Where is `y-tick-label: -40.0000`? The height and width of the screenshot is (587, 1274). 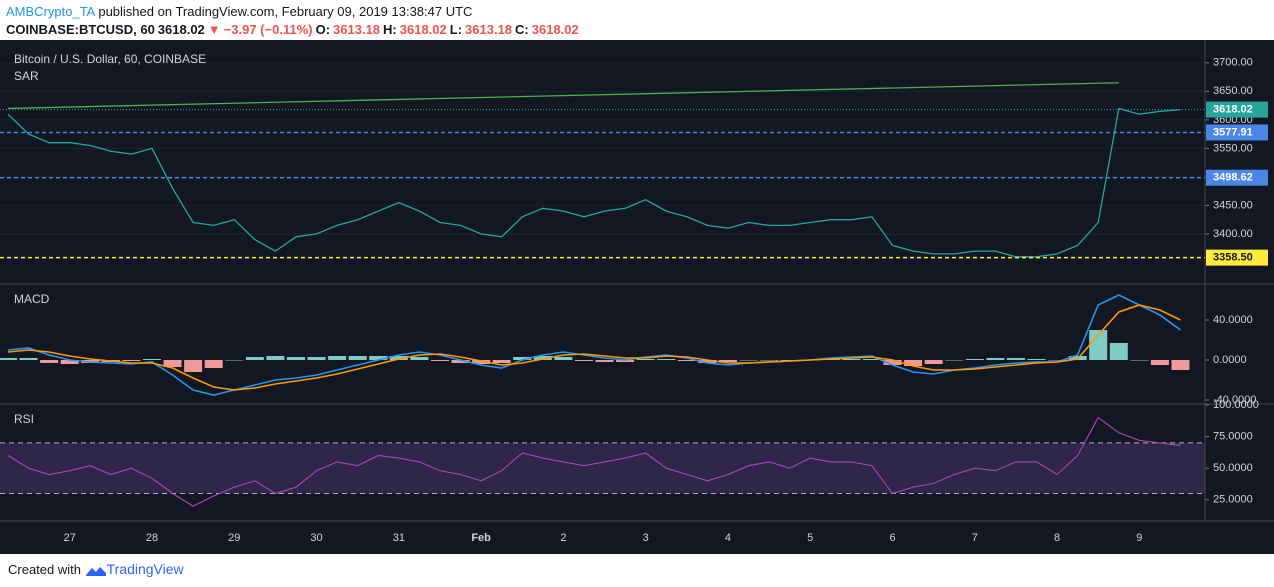
y-tick-label: -40.0000 is located at coordinates (1234, 400).